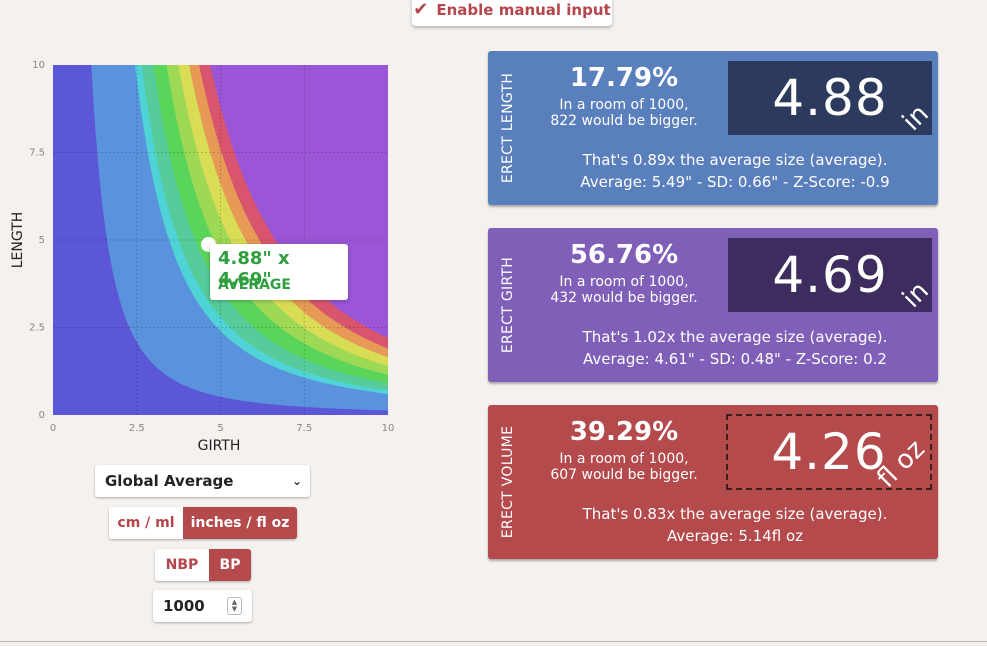 The height and width of the screenshot is (646, 987). I want to click on x-tick-label: 5, so click(220, 428).